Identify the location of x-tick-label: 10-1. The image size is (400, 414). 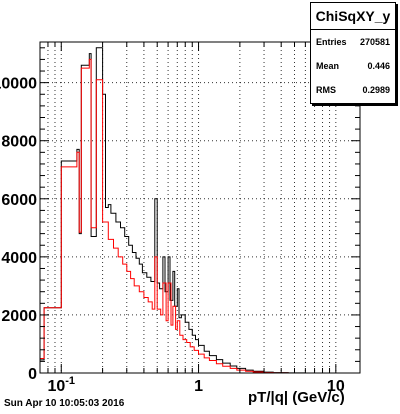
(61, 385).